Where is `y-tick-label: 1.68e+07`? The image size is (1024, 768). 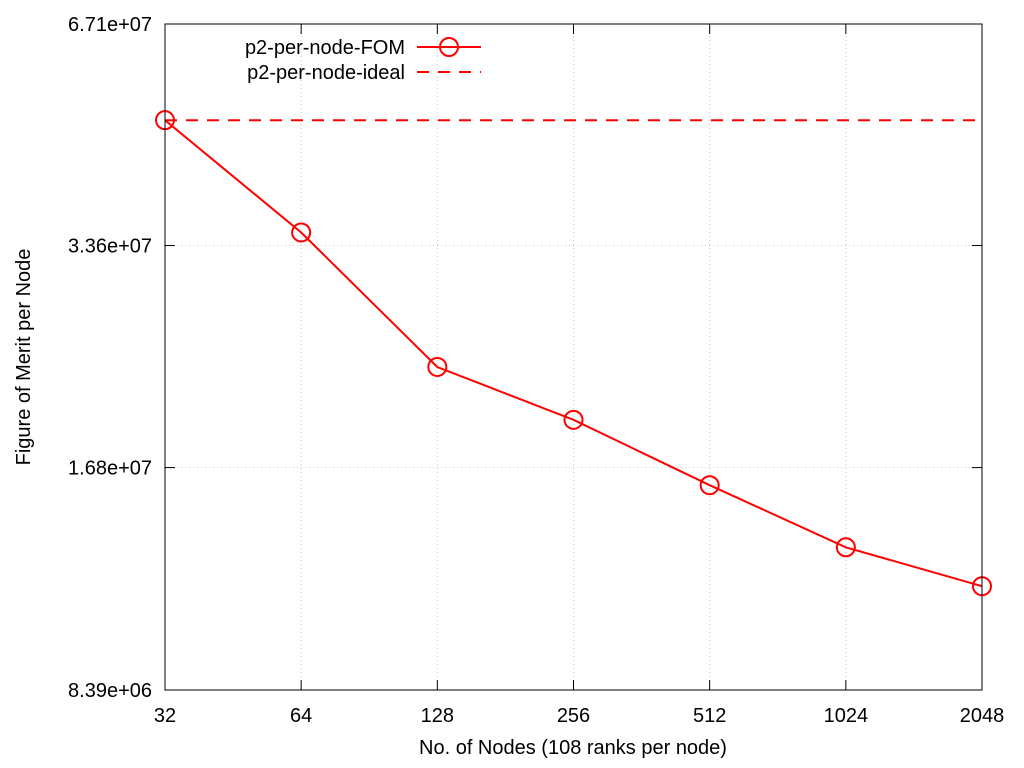 y-tick-label: 1.68e+07 is located at coordinates (110, 469).